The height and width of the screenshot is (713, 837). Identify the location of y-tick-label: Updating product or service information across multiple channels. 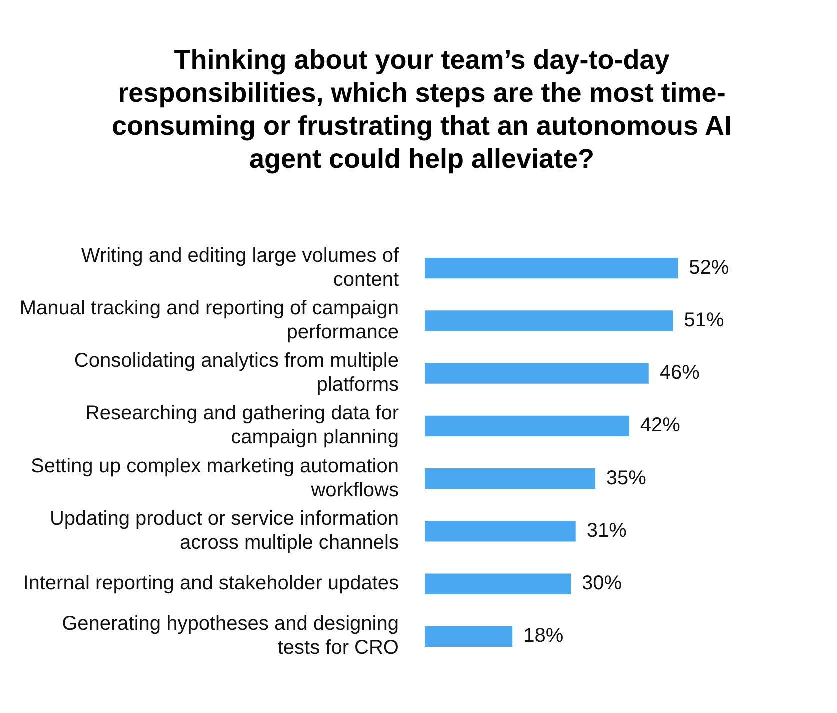
(224, 531).